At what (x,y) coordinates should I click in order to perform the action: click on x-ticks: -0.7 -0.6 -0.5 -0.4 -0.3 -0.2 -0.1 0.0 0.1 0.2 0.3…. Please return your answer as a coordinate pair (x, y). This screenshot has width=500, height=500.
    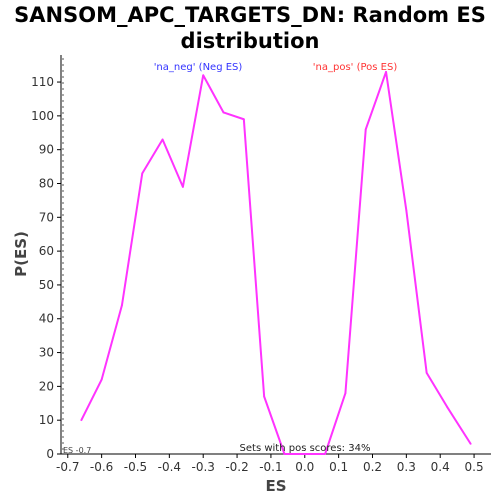
    Looking at the image, I should click on (270, 464).